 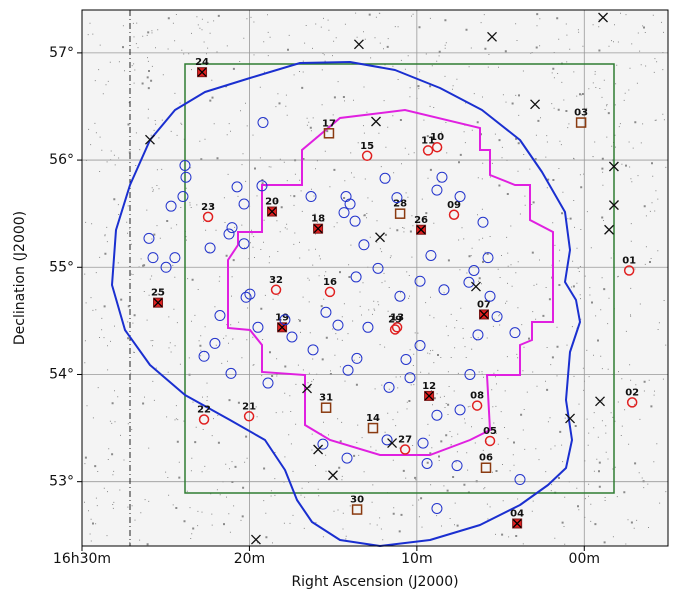 I want to click on target-label: 16, so click(x=330, y=282).